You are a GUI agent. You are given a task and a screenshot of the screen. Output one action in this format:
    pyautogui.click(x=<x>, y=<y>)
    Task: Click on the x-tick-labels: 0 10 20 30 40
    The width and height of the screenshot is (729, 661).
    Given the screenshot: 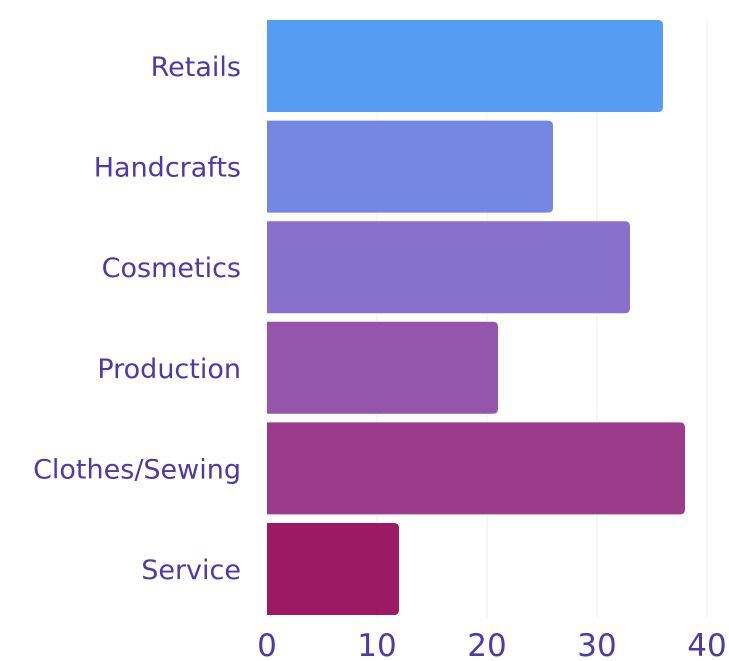 What is the action you would take?
    pyautogui.click(x=492, y=644)
    